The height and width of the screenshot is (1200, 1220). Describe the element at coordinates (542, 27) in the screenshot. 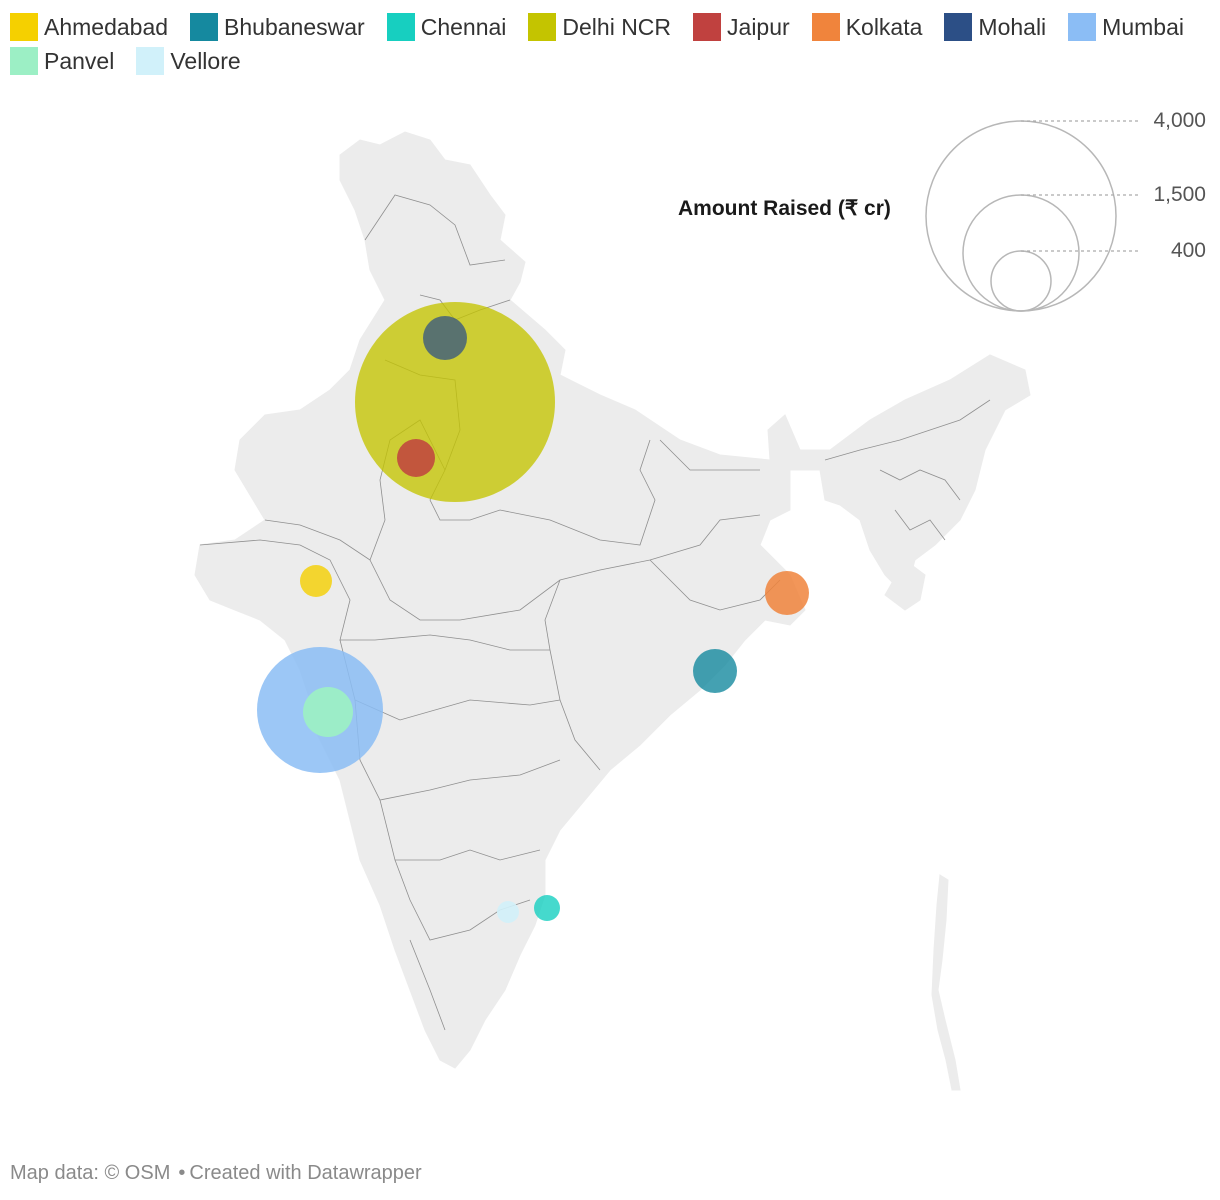

I see `legend-swatch-delhi-ncr` at that location.